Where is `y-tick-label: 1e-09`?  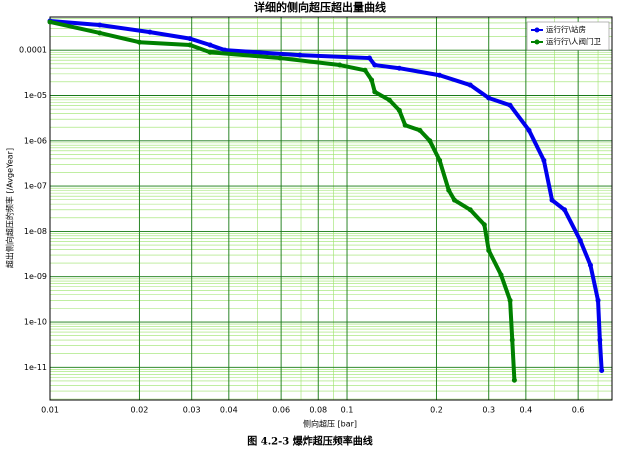
y-tick-label: 1e-09 is located at coordinates (35, 276).